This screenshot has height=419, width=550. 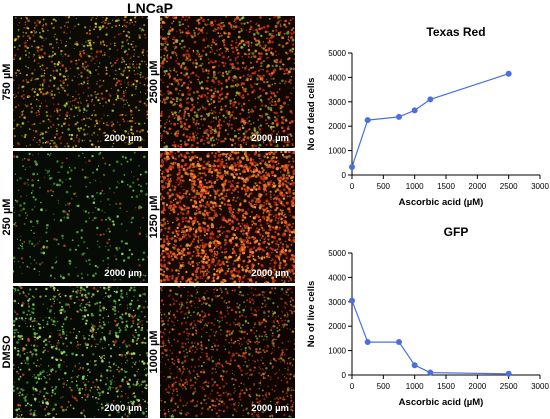 I want to click on micrograph-2500: 2000 µm, so click(x=227, y=82).